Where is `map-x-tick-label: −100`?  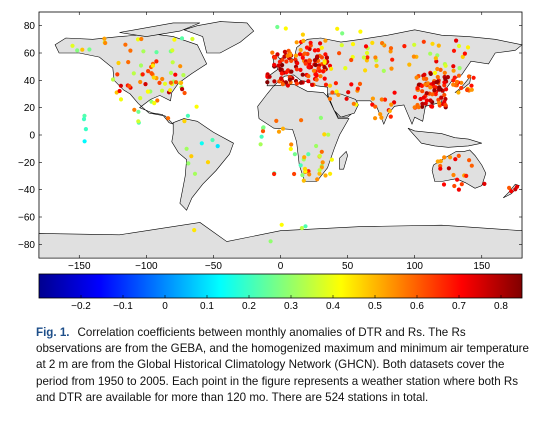 map-x-tick-label: −100 is located at coordinates (146, 266).